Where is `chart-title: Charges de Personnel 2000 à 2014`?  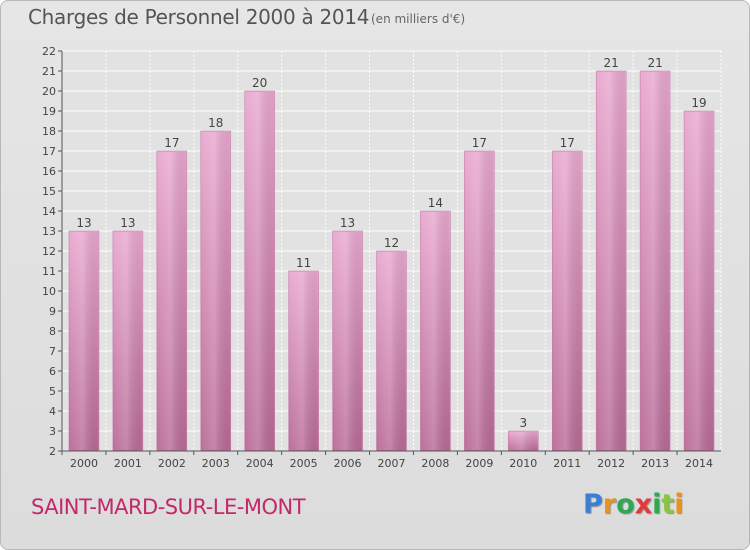 chart-title: Charges de Personnel 2000 à 2014 is located at coordinates (199, 17).